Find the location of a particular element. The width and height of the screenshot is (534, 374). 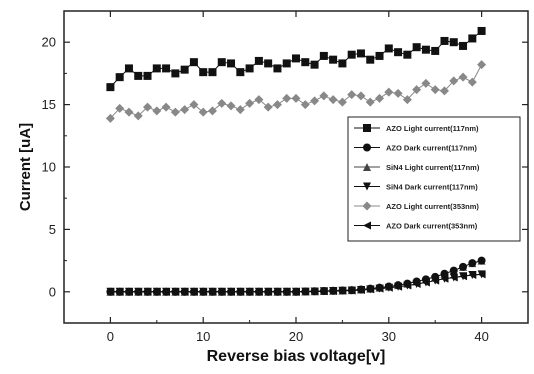

x-tick-label: 20 is located at coordinates (296, 336).